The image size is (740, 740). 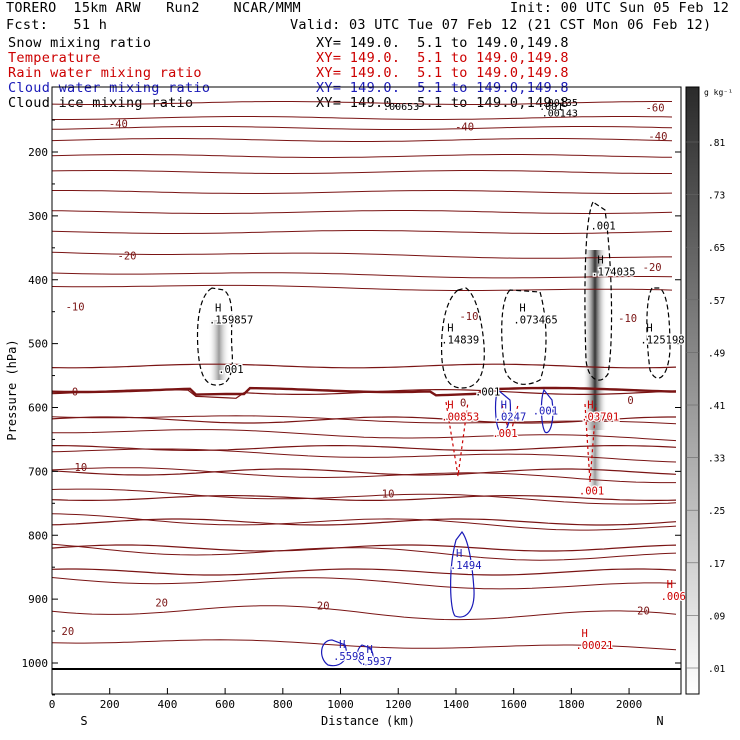 I want to click on init-time: Init: 00 UTC Sun 05 Feb 12, so click(x=620, y=8).